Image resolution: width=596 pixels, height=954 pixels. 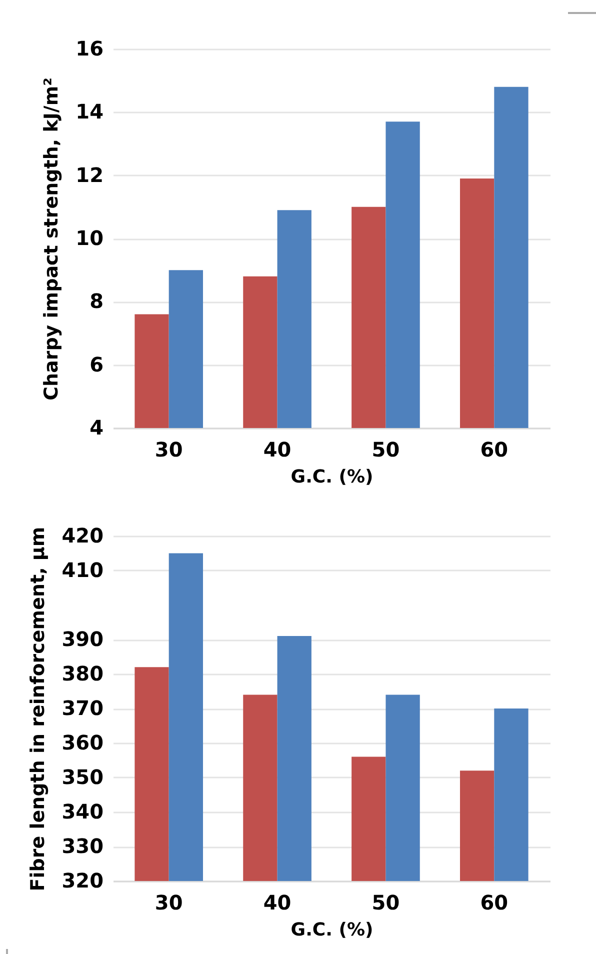 I want to click on y-tick-label: 6, so click(x=97, y=364).